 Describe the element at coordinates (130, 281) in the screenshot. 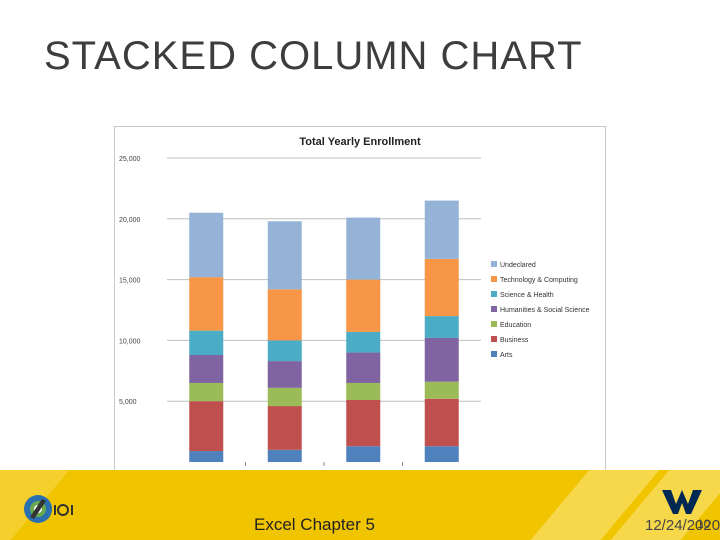

I see `y-tick-label: 15,000` at that location.